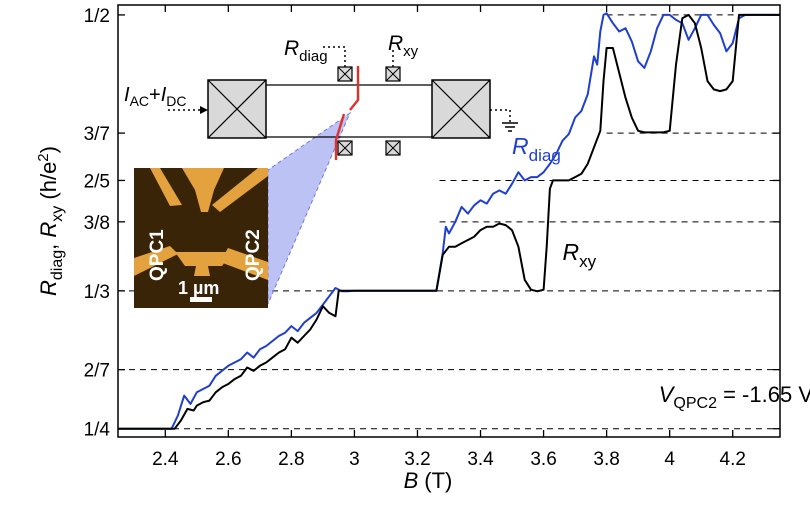 Image resolution: width=810 pixels, height=519 pixels. I want to click on voltage-probe-top-right, so click(393, 74).